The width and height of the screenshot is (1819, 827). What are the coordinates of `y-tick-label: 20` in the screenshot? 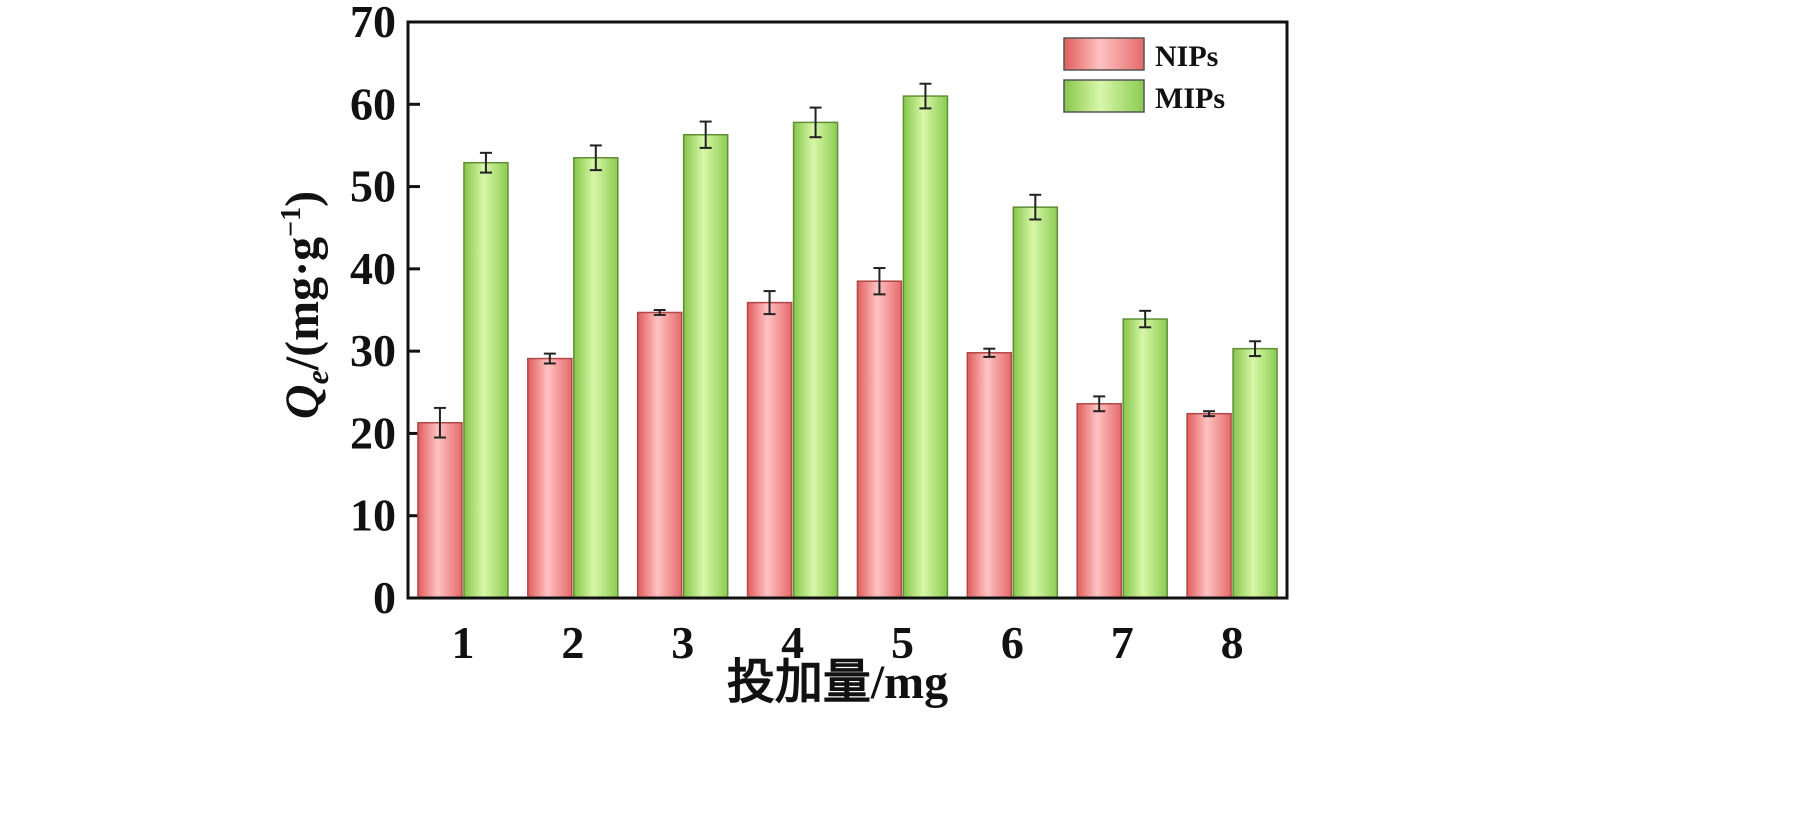 It's located at (373, 432).